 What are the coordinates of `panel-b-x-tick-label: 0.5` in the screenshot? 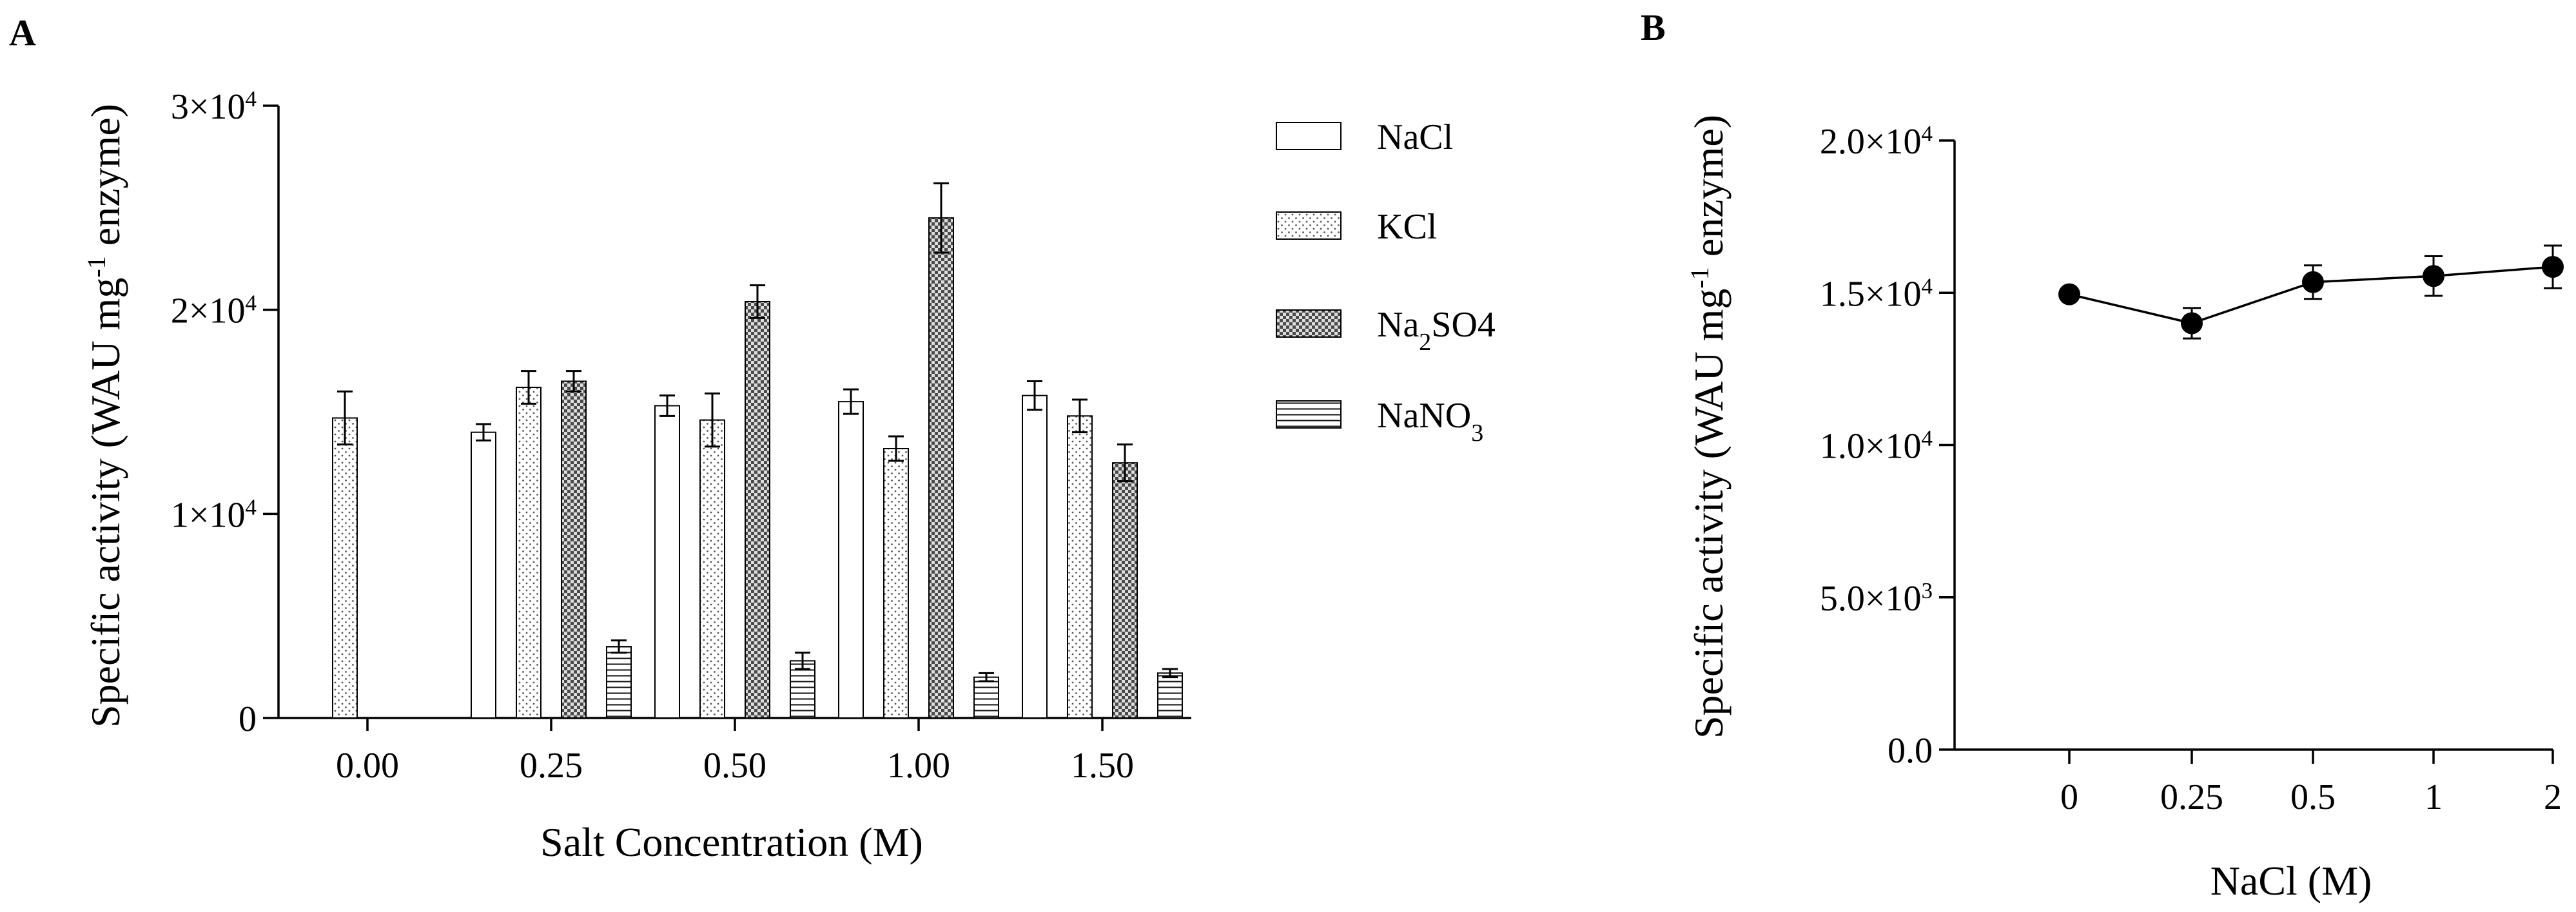 It's located at (2313, 797).